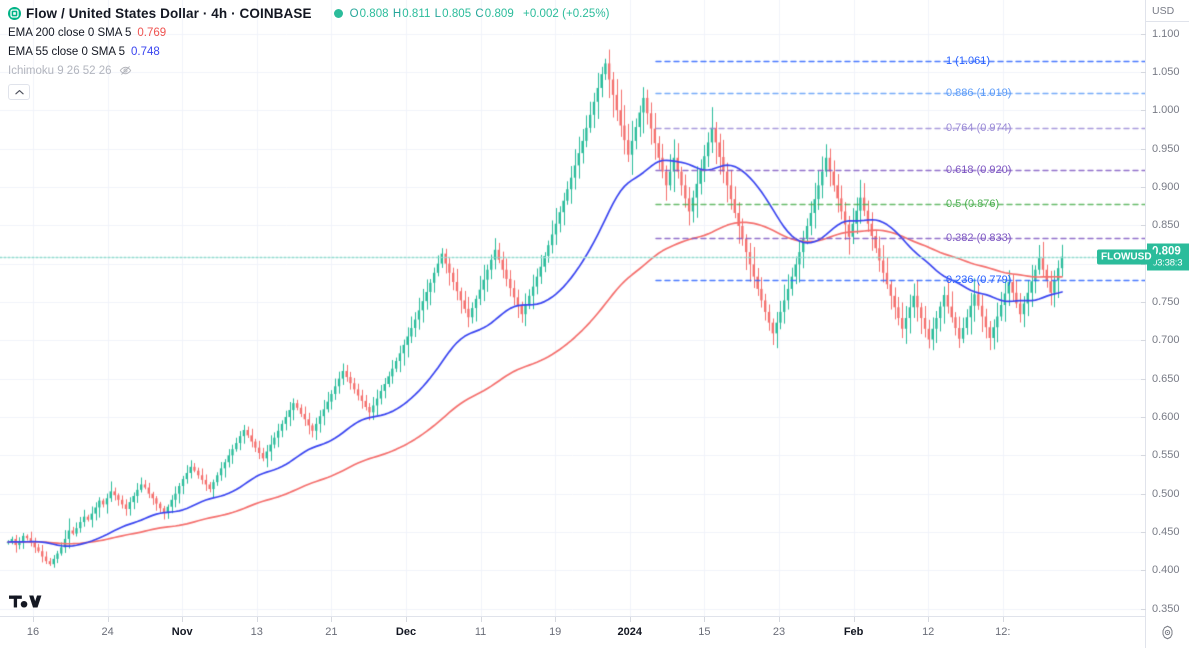 This screenshot has height=648, width=1189. I want to click on price-tick-label: 0.500, so click(1166, 493).